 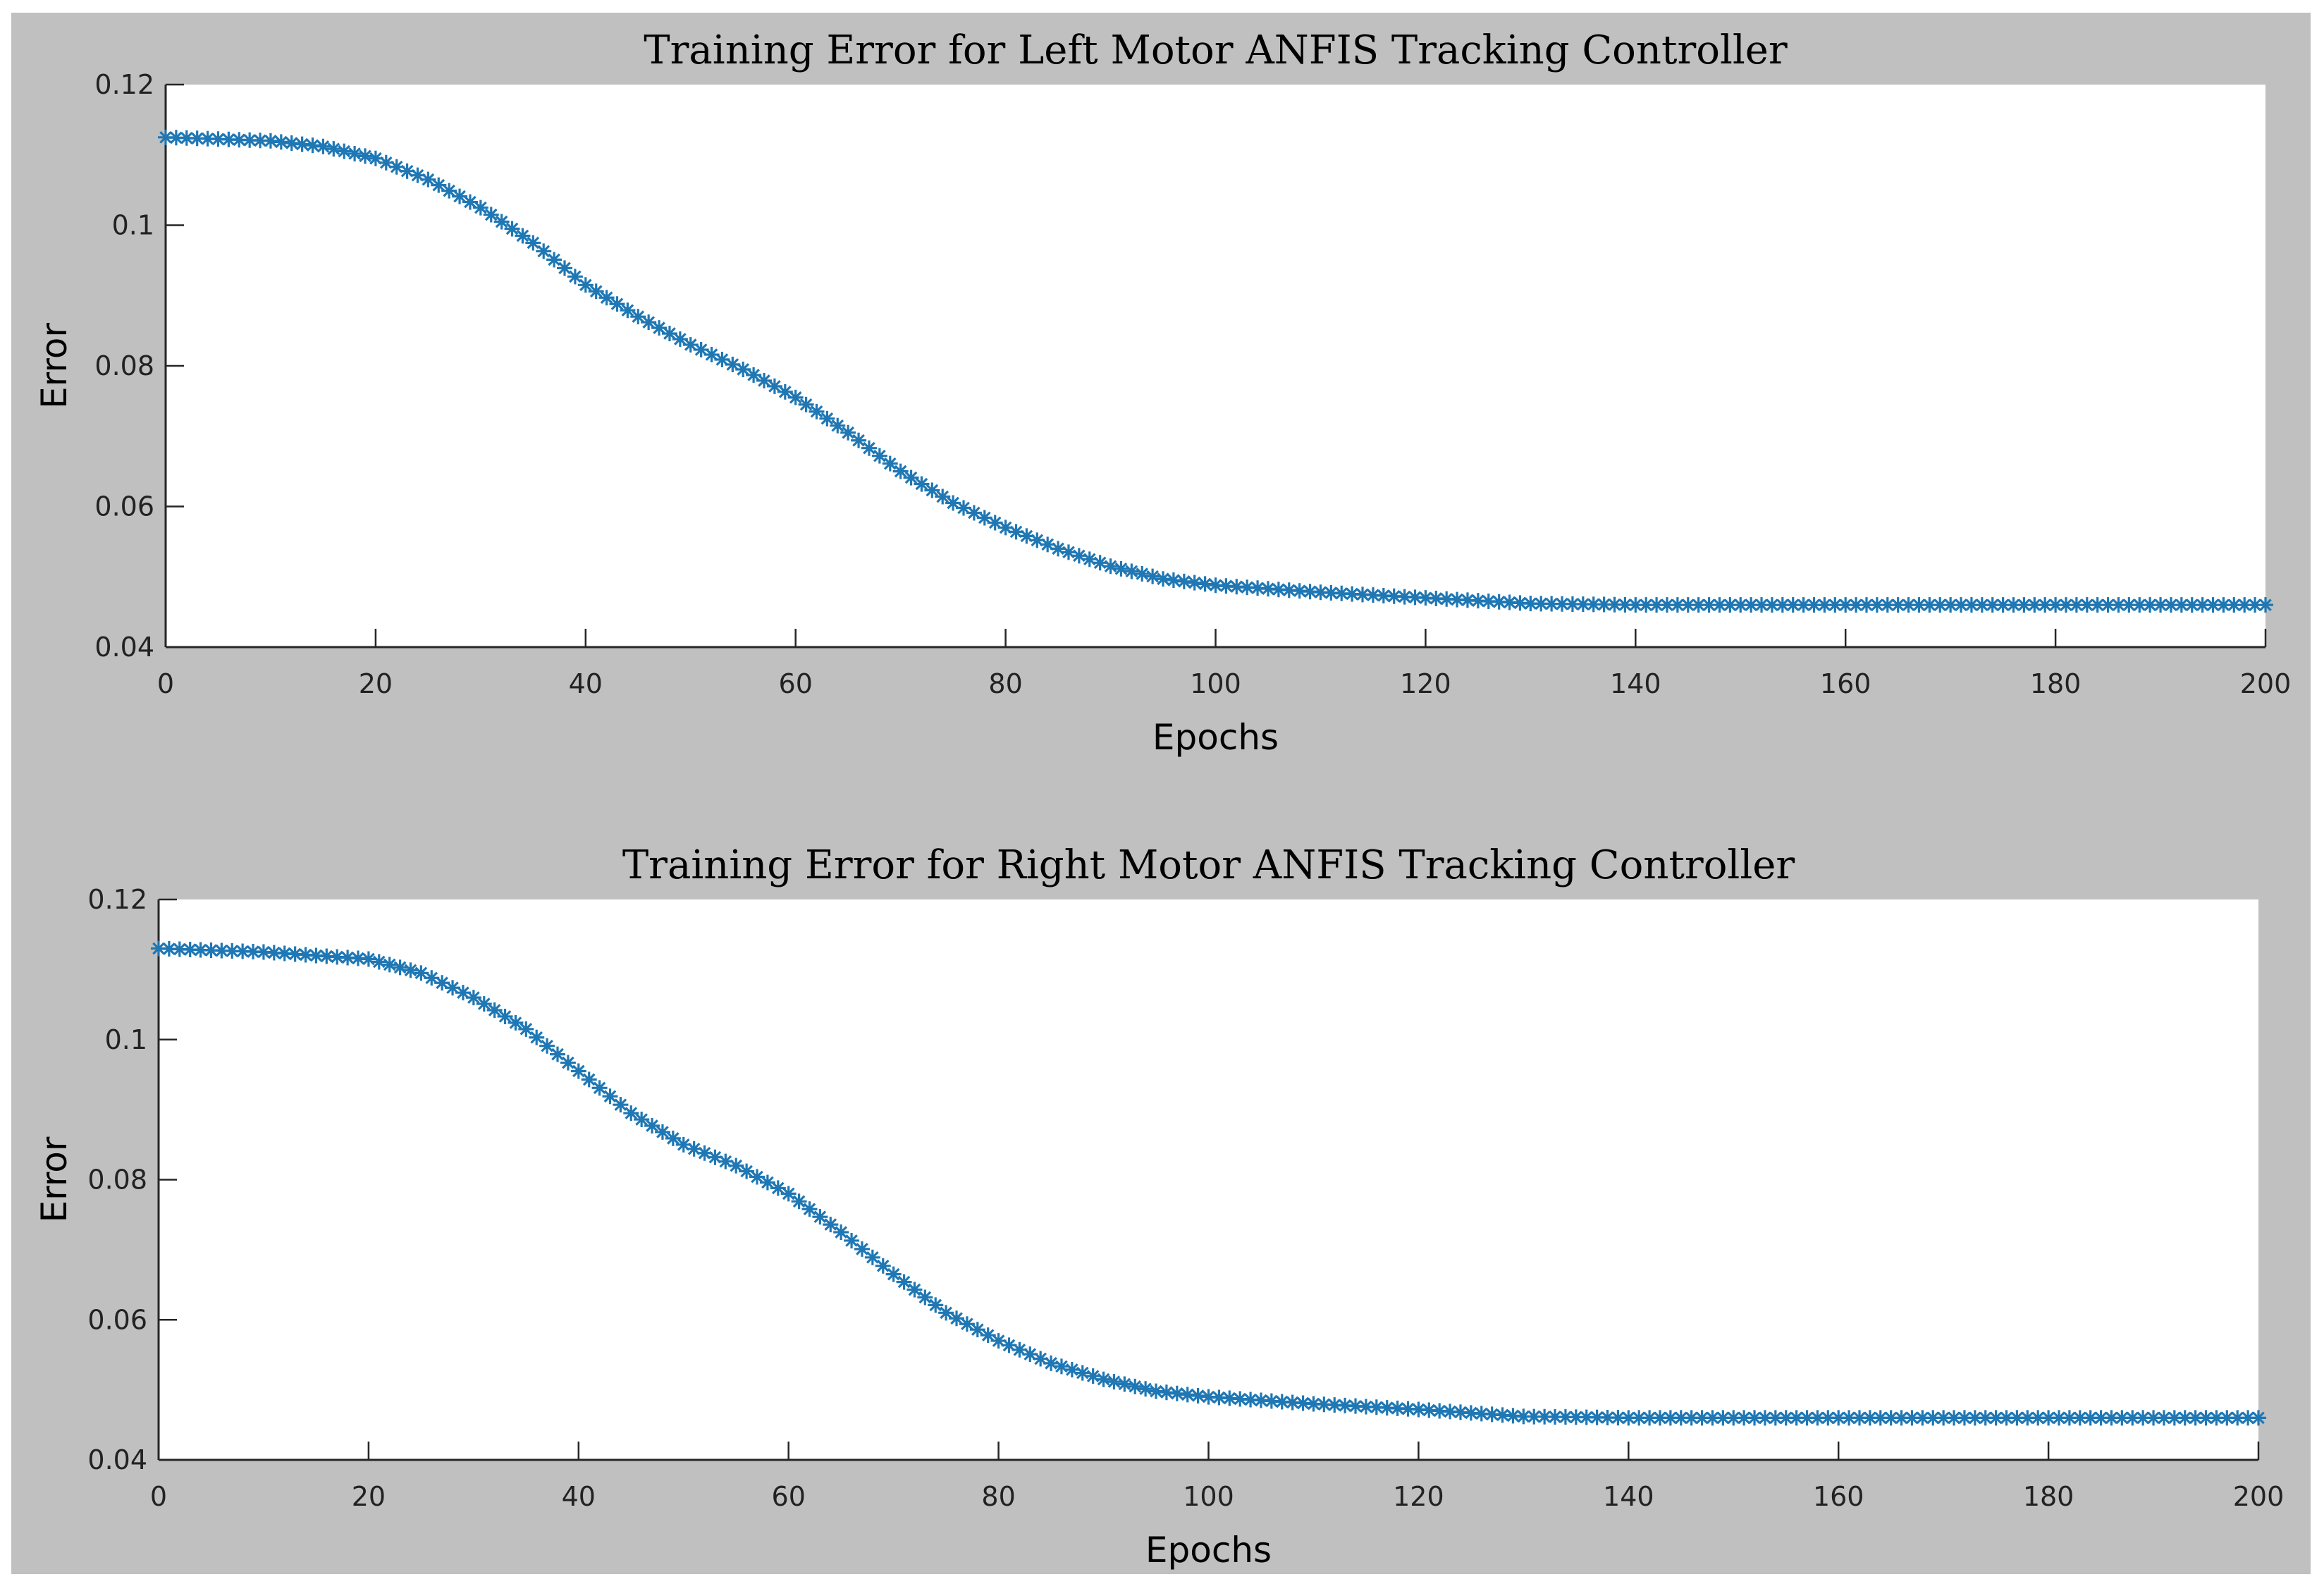 What do you see at coordinates (1425, 684) in the screenshot?
I see `x-tick-label: 120` at bounding box center [1425, 684].